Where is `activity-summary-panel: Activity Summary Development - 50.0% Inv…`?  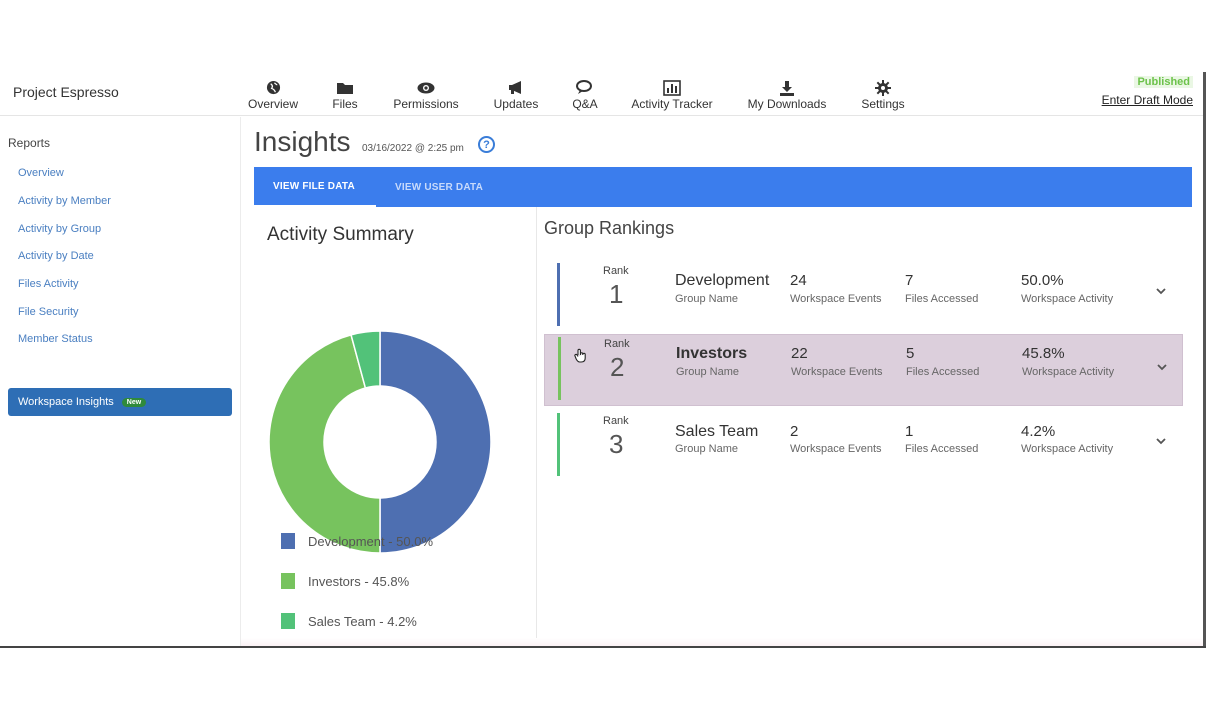 activity-summary-panel: Activity Summary Development - 50.0% Inv… is located at coordinates (395, 426).